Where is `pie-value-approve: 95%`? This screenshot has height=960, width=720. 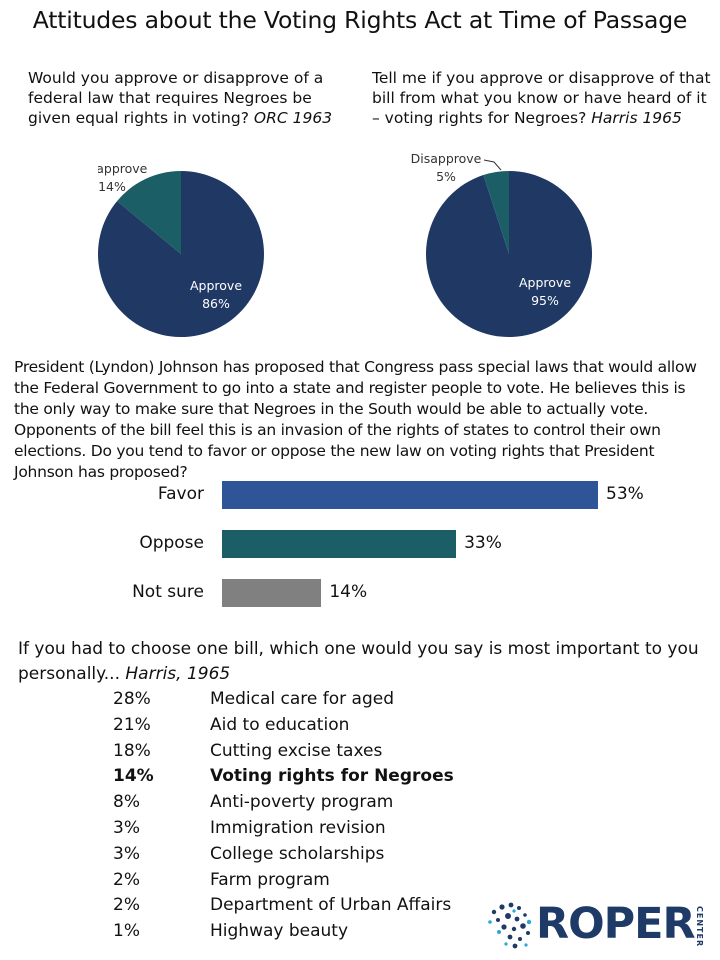 pie-value-approve: 95% is located at coordinates (545, 300).